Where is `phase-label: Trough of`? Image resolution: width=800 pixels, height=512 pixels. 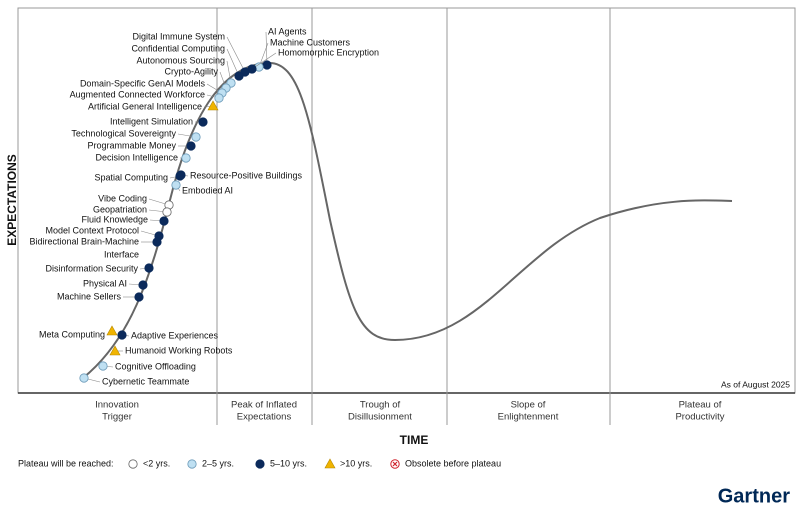 phase-label: Trough of is located at coordinates (380, 405).